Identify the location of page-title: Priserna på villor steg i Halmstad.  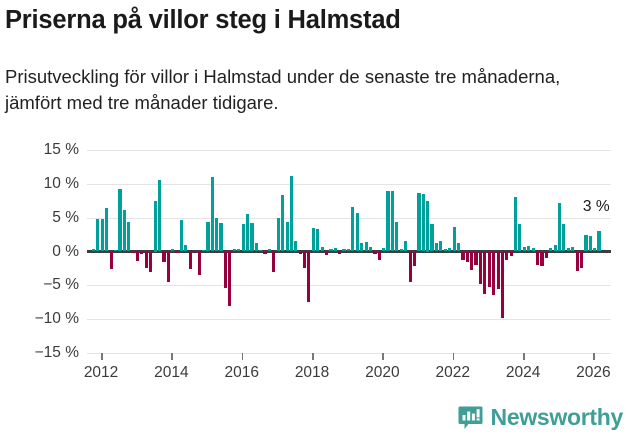
(203, 20).